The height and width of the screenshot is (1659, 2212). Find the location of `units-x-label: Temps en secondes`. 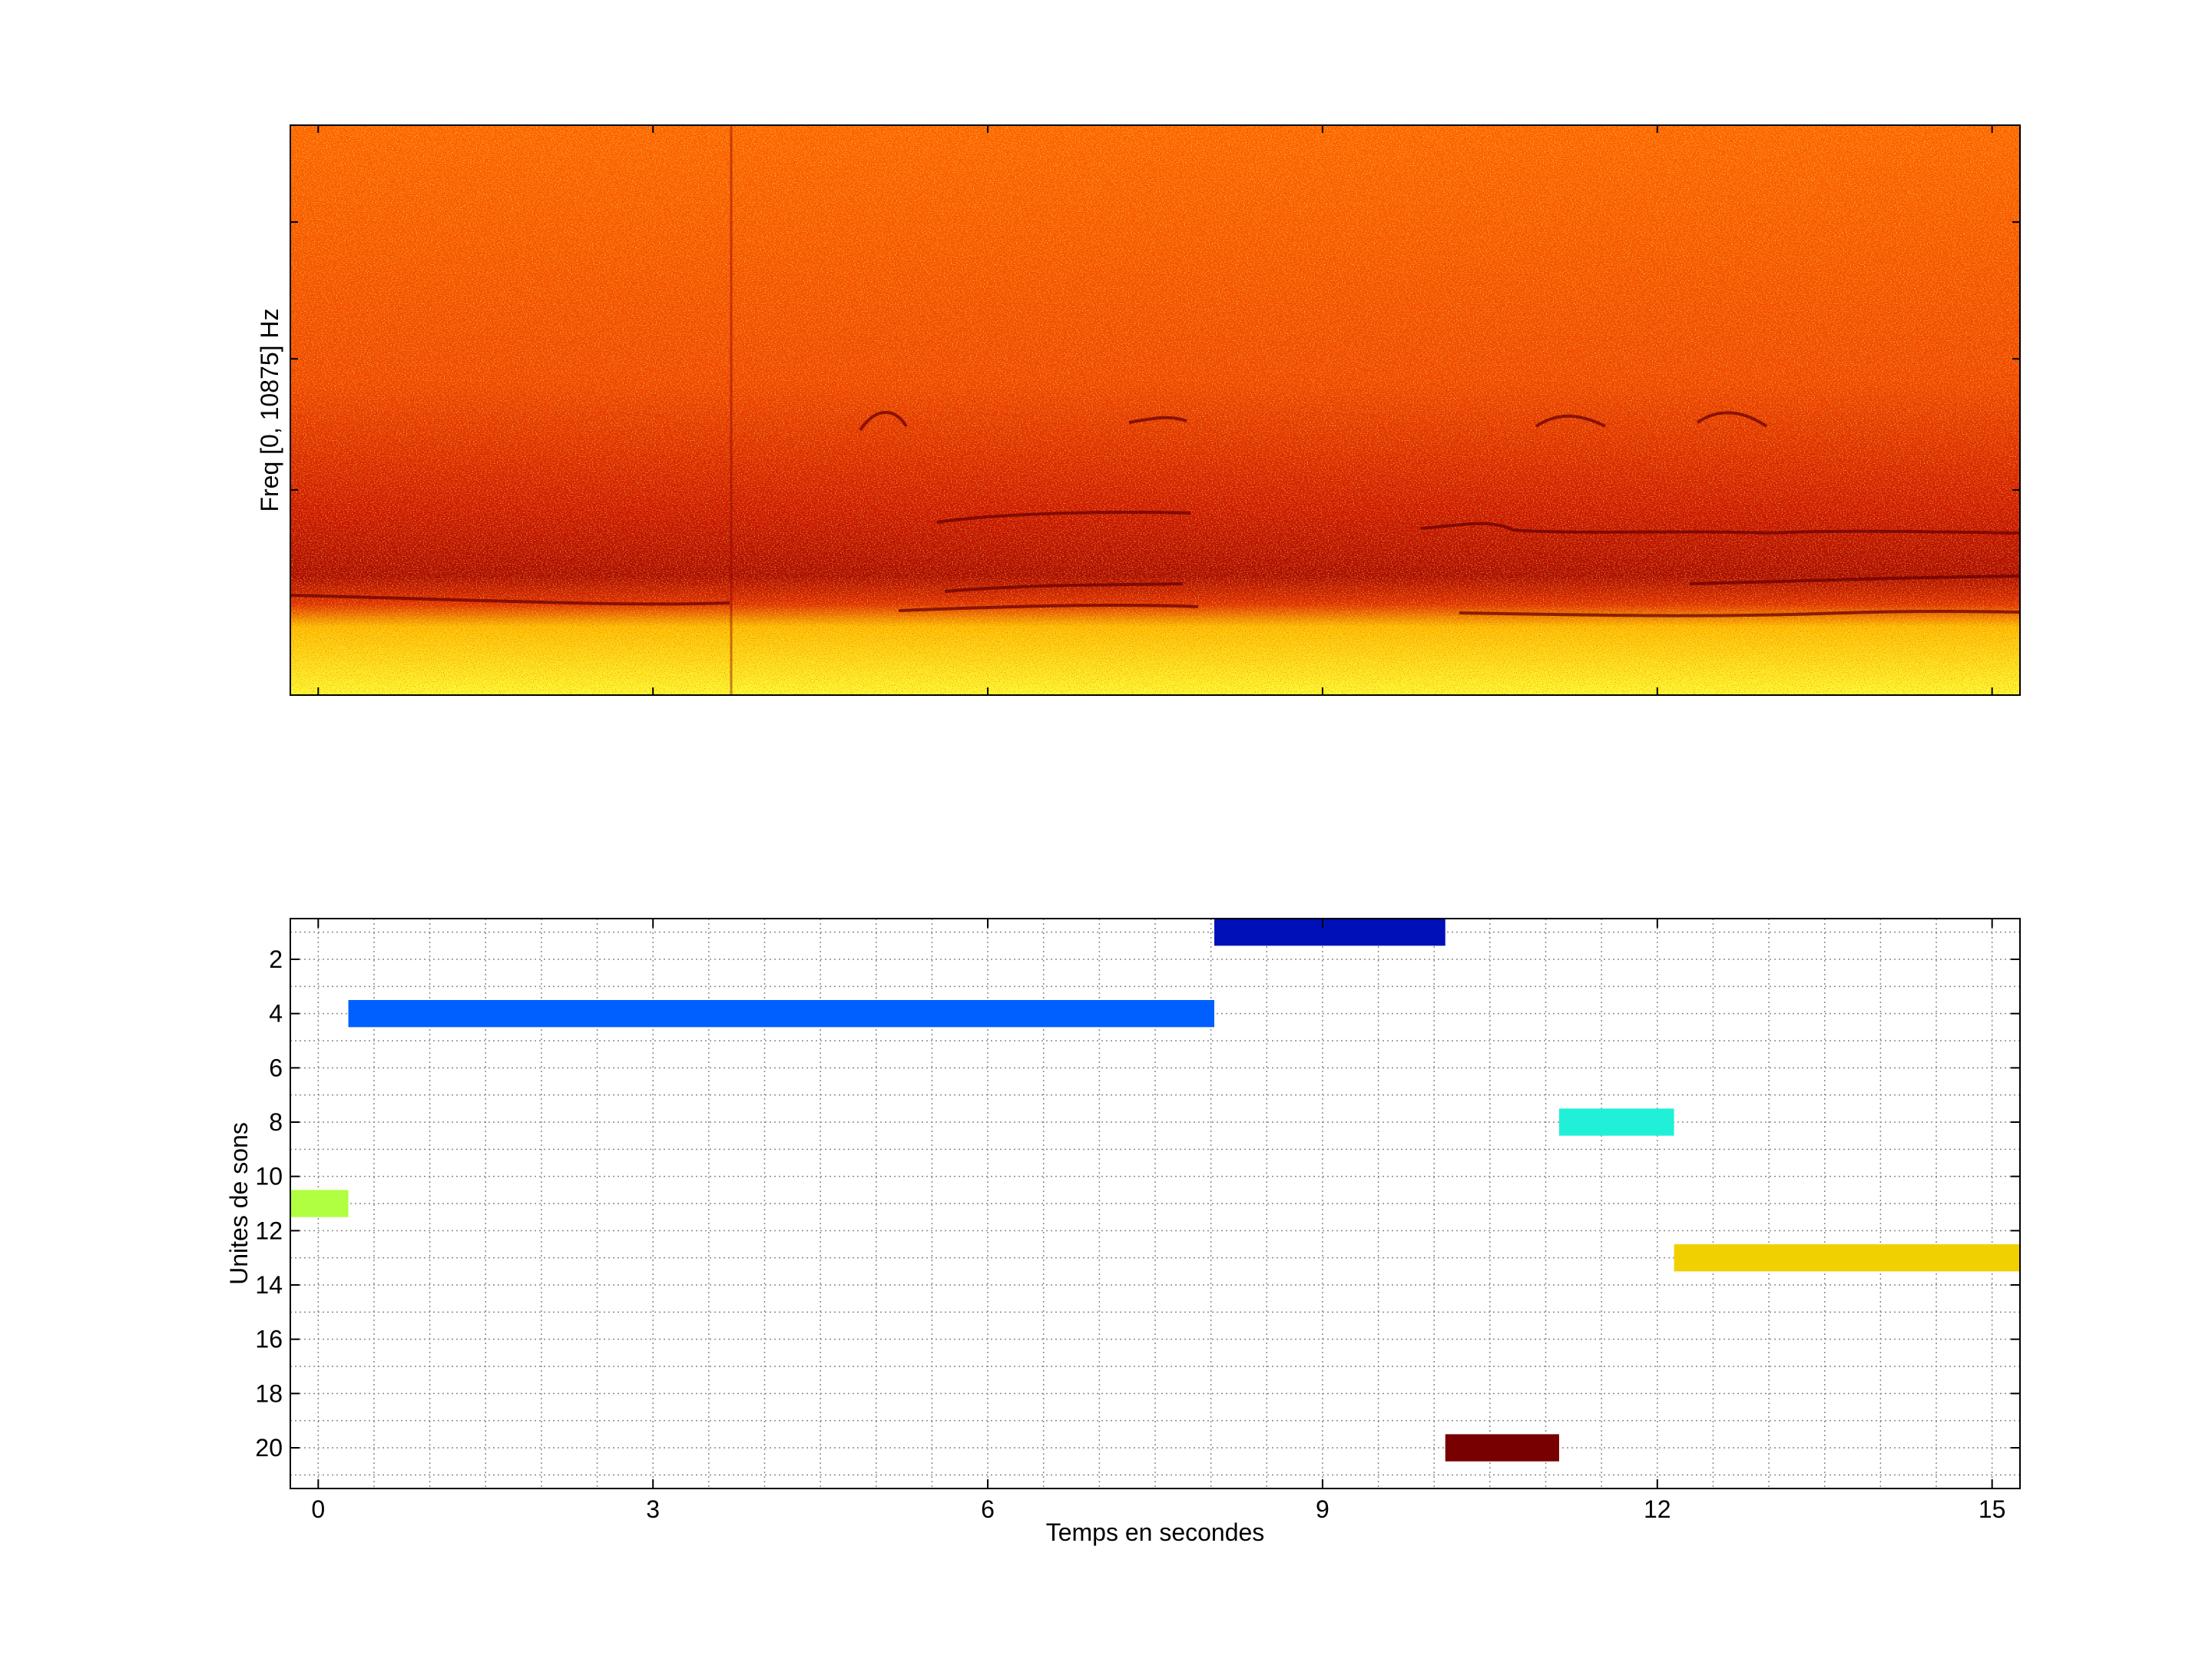

units-x-label: Temps en secondes is located at coordinates (1156, 1532).